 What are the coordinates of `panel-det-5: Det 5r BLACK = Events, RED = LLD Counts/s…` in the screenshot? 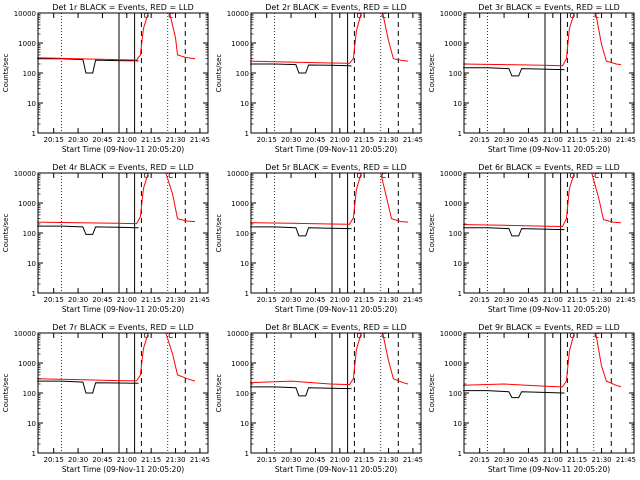 It's located at (319, 238).